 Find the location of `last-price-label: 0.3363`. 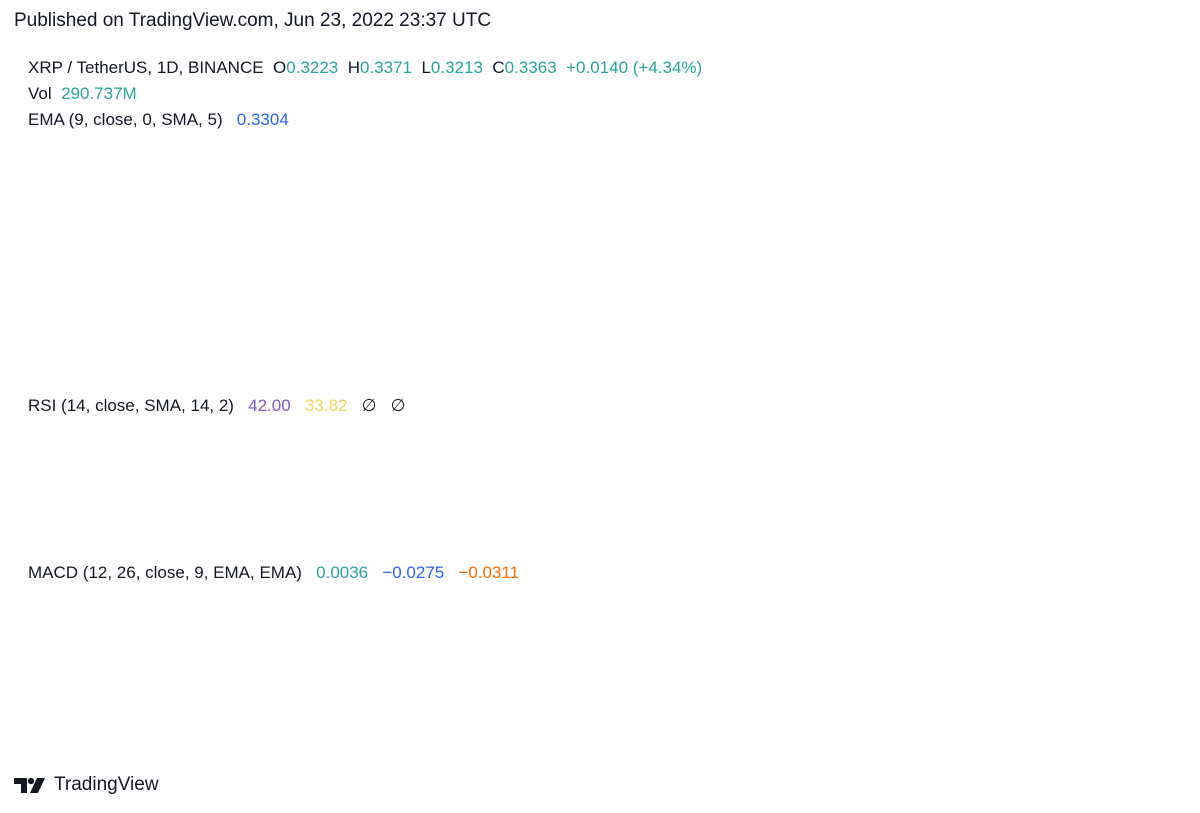

last-price-label: 0.3363 is located at coordinates (1120, 319).